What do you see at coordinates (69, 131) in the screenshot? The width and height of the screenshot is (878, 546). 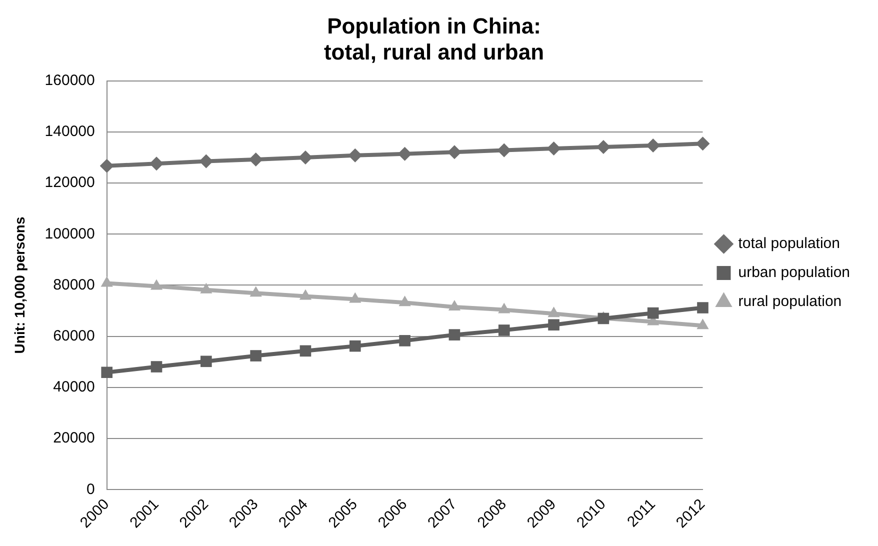 I see `y-tick-label: 140000` at bounding box center [69, 131].